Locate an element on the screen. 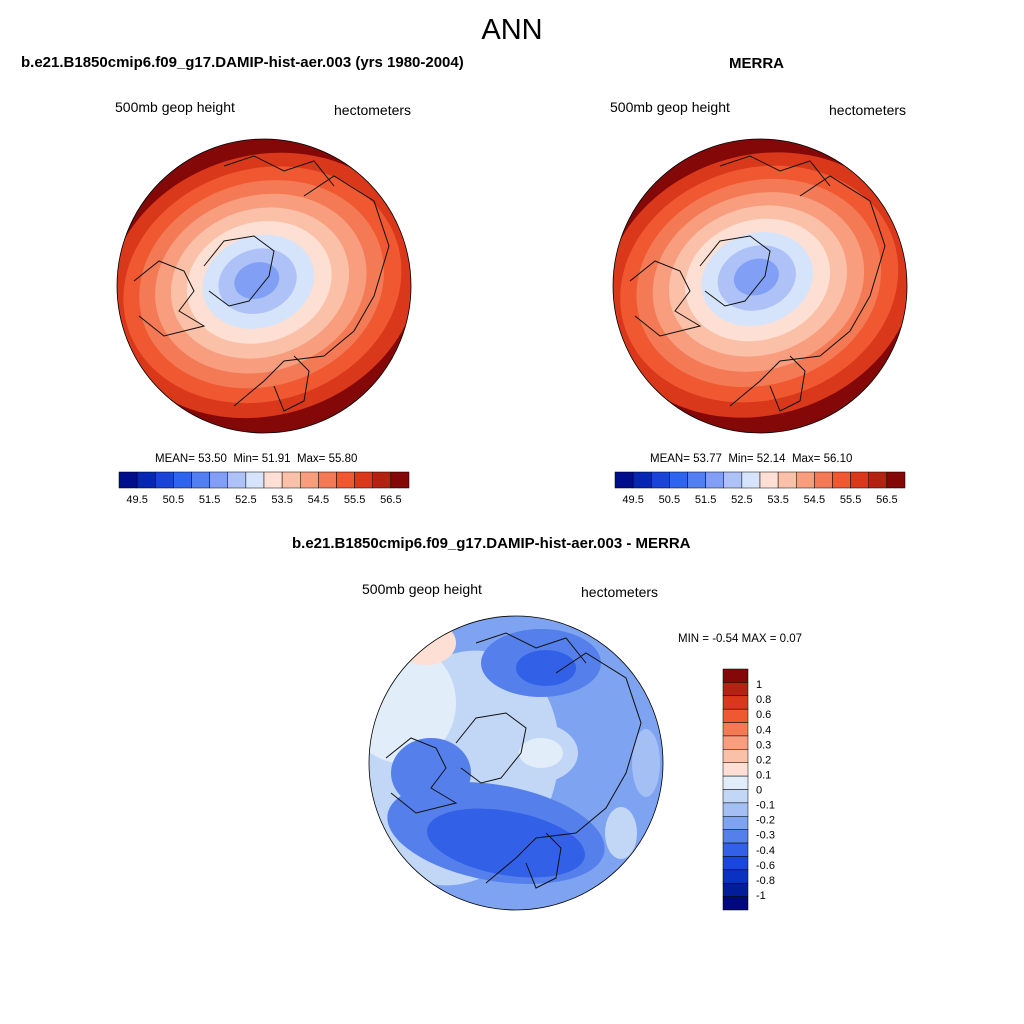  diff-map-border is located at coordinates (516, 763).